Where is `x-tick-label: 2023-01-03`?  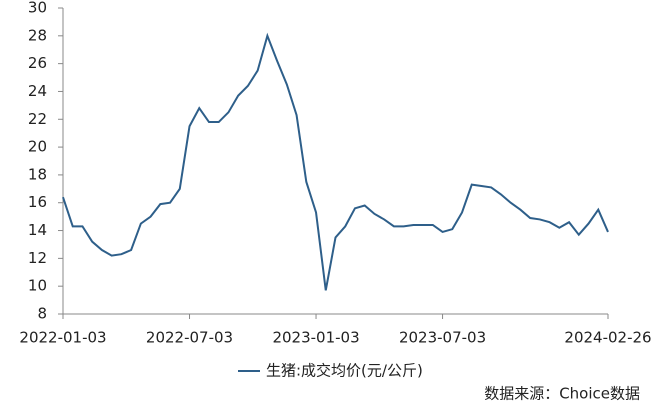
x-tick-label: 2023-01-03 is located at coordinates (315, 338).